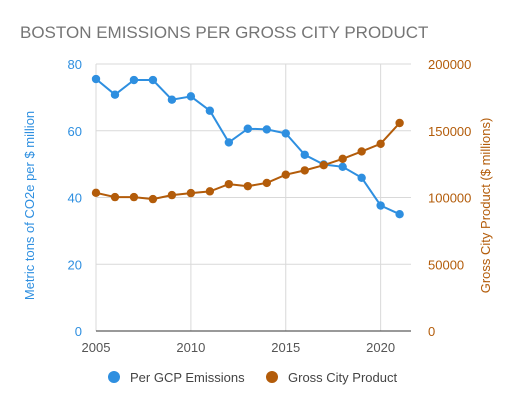  I want to click on x-tick-label: 2005, so click(96, 347).